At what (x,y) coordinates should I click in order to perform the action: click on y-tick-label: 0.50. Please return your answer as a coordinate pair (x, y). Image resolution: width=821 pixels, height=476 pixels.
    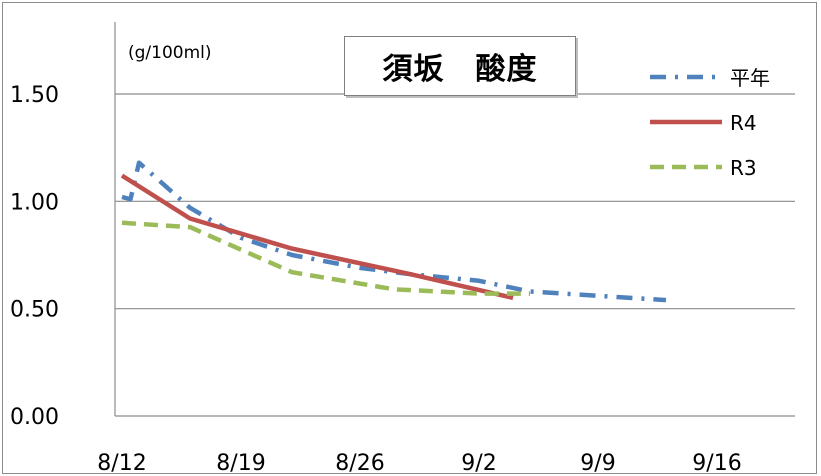
    Looking at the image, I should click on (34, 310).